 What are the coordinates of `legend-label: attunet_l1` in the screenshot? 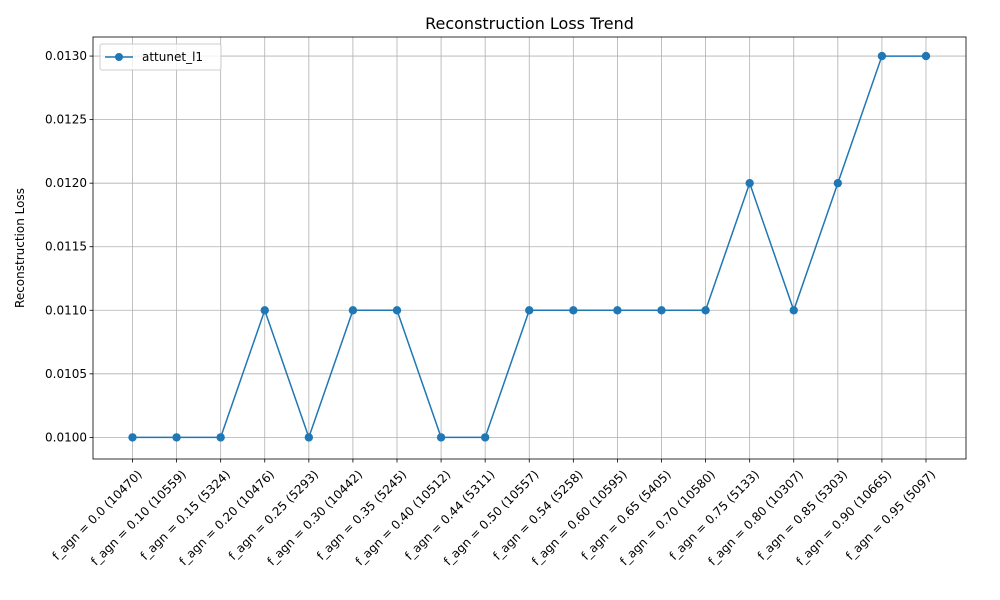 It's located at (172, 57).